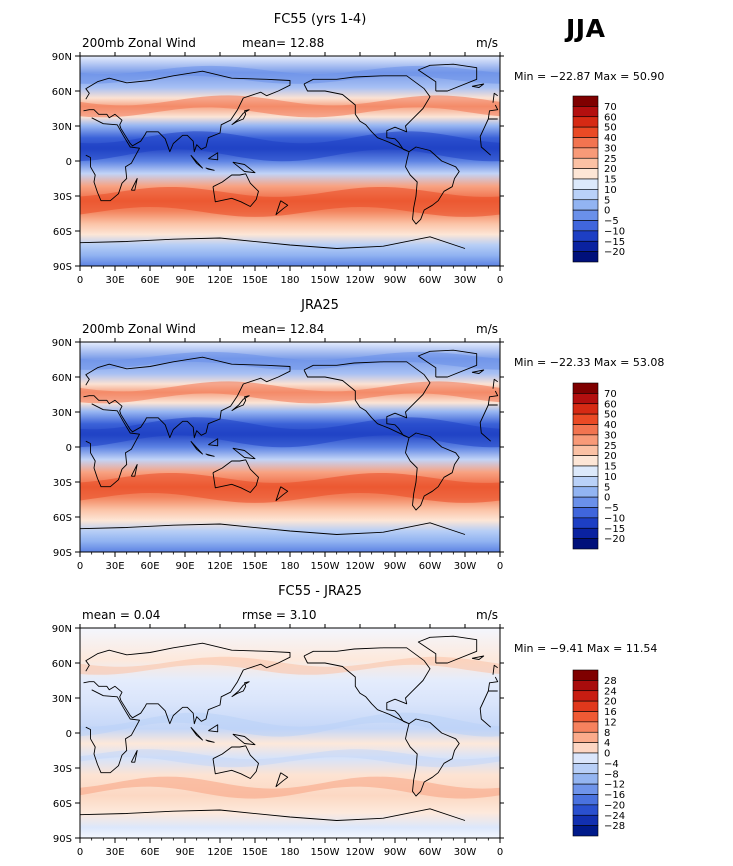 Image resolution: width=733 pixels, height=866 pixels. Describe the element at coordinates (610, 681) in the screenshot. I see `colorbar-label: 28` at that location.